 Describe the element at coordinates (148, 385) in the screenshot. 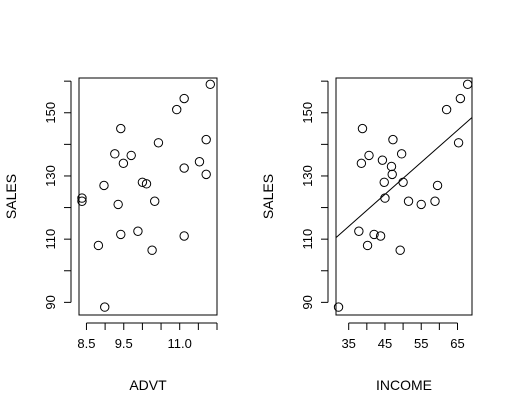

I see `x-axis-label: ADVT` at that location.